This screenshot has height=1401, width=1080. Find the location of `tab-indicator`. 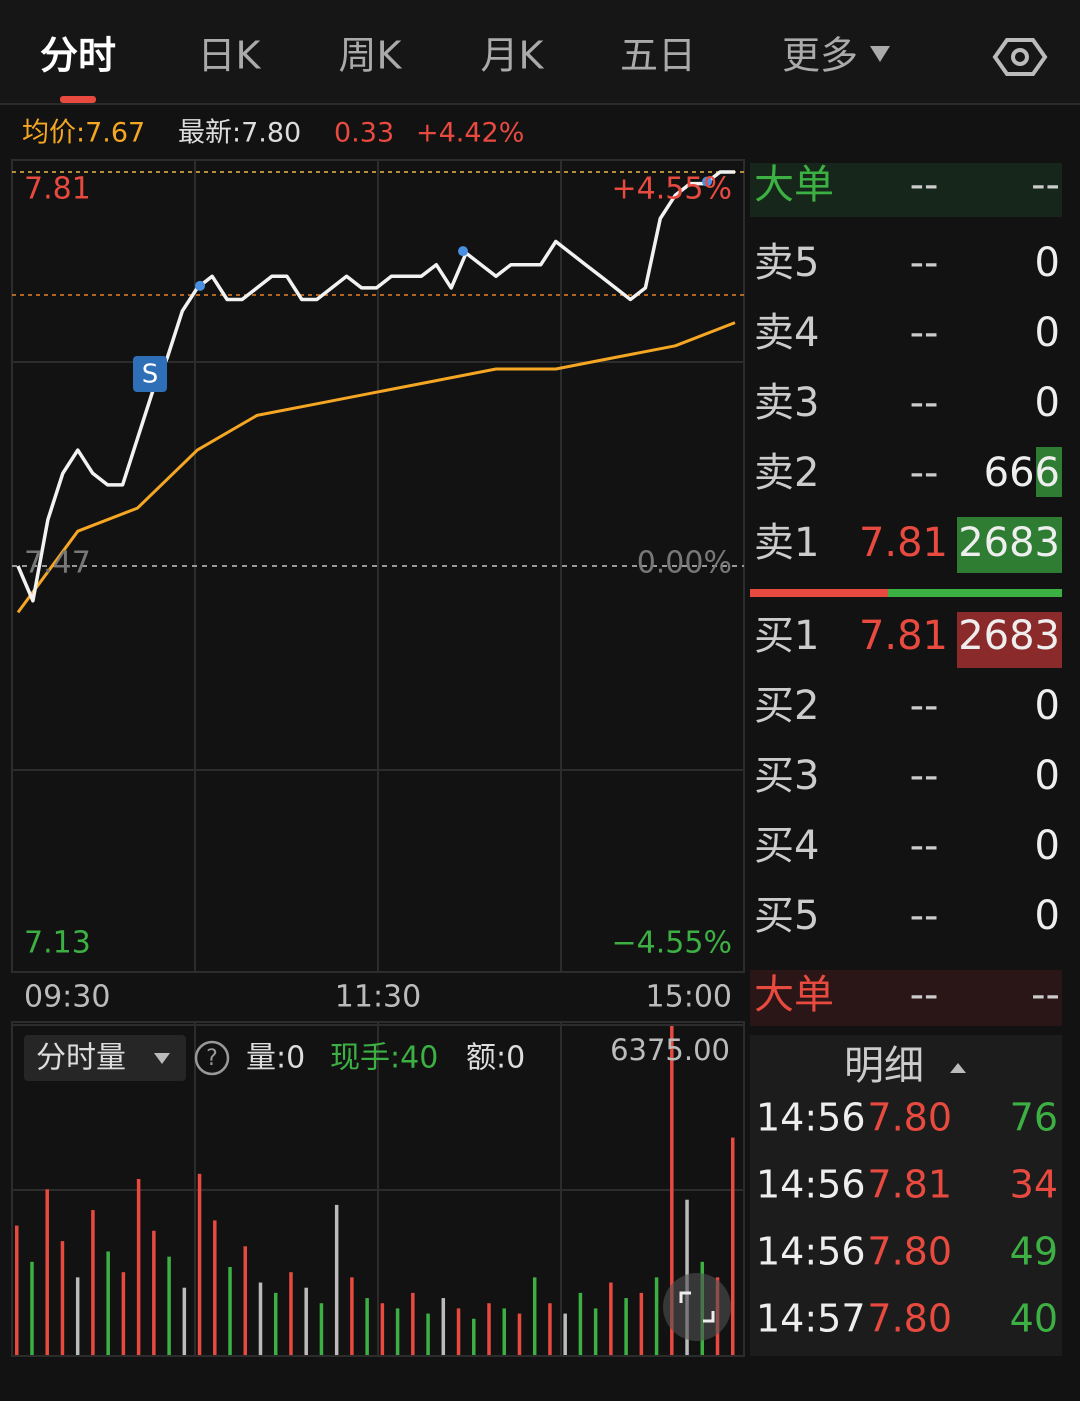

tab-indicator is located at coordinates (78, 99).